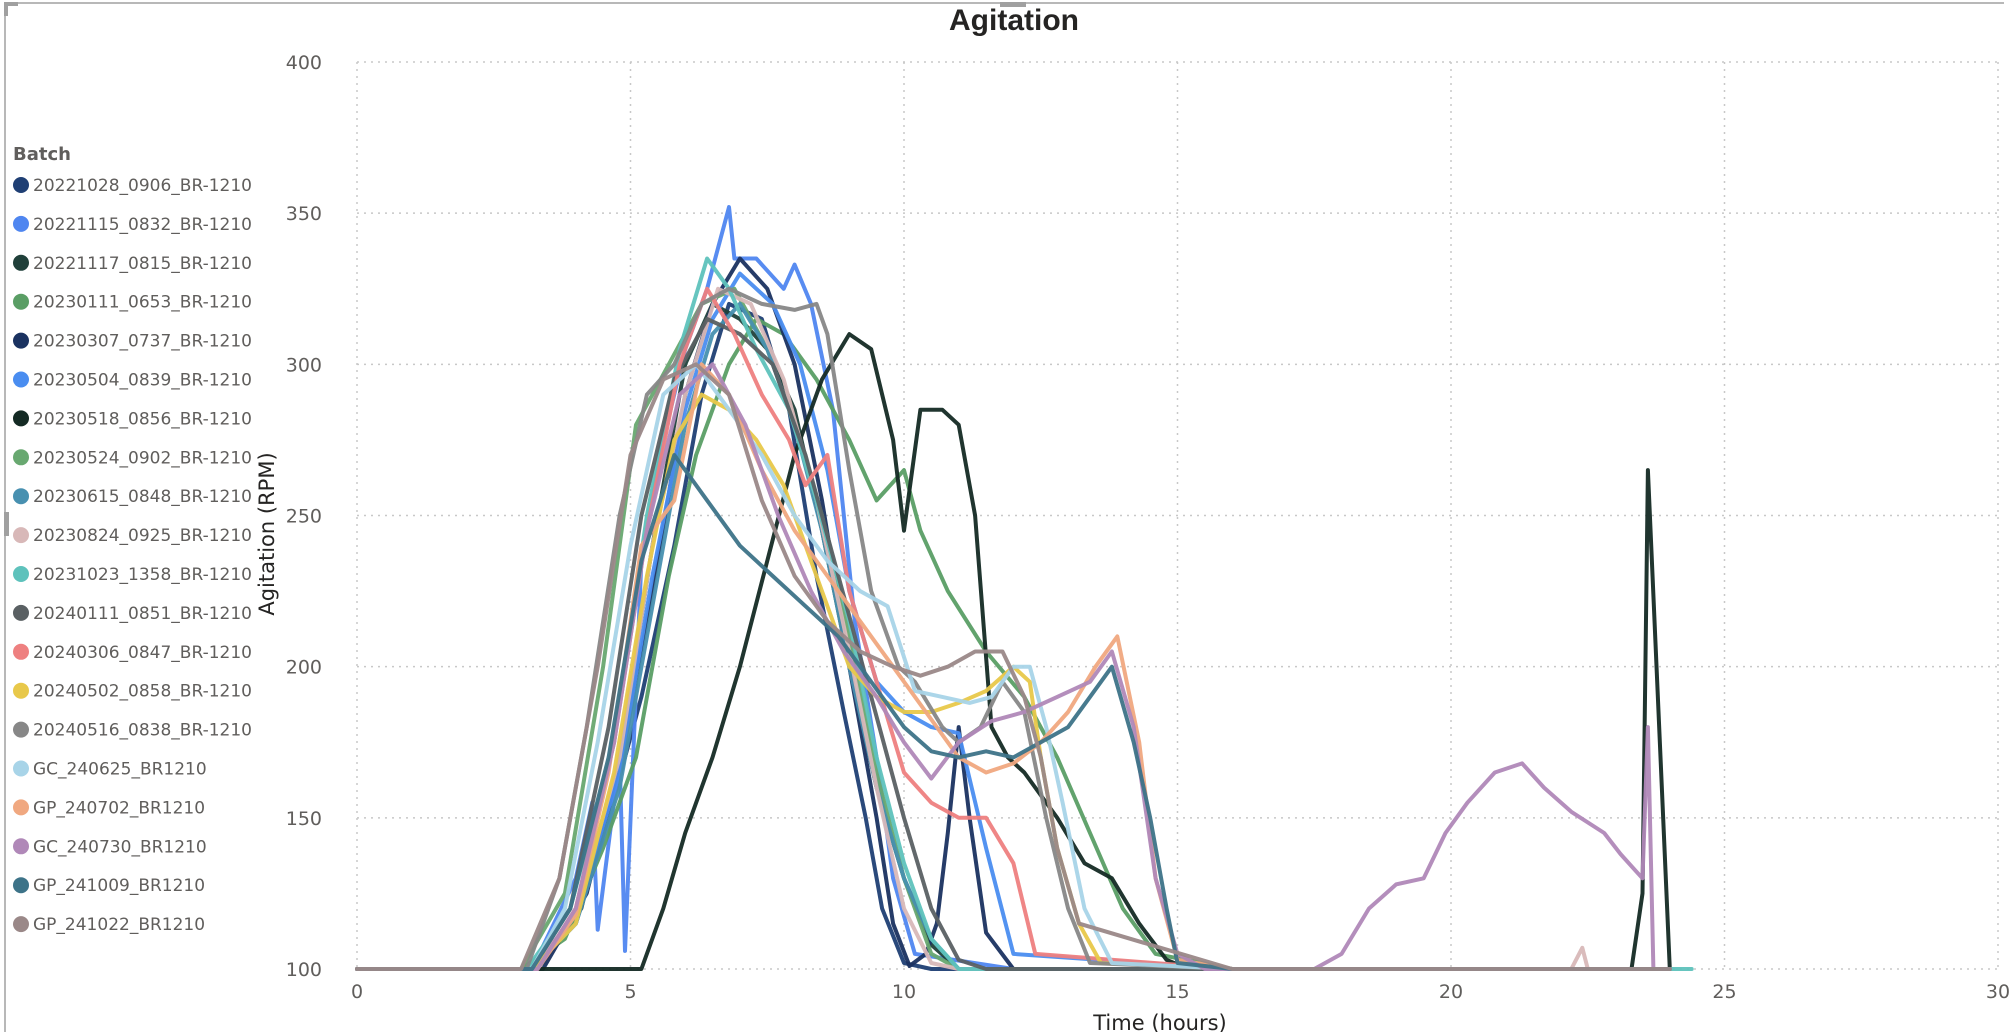  What do you see at coordinates (630, 992) in the screenshot?
I see `x-tick-label: 5` at bounding box center [630, 992].